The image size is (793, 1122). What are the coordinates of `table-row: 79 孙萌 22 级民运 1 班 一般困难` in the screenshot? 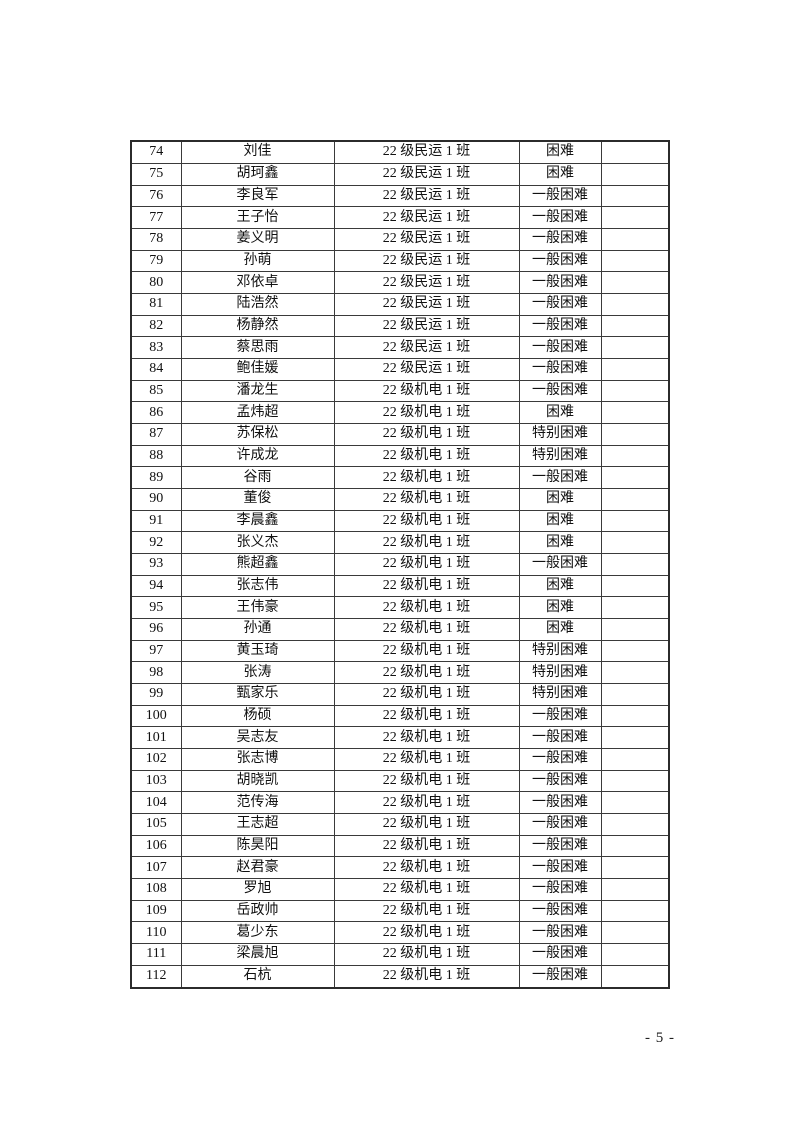 It's located at (400, 261).